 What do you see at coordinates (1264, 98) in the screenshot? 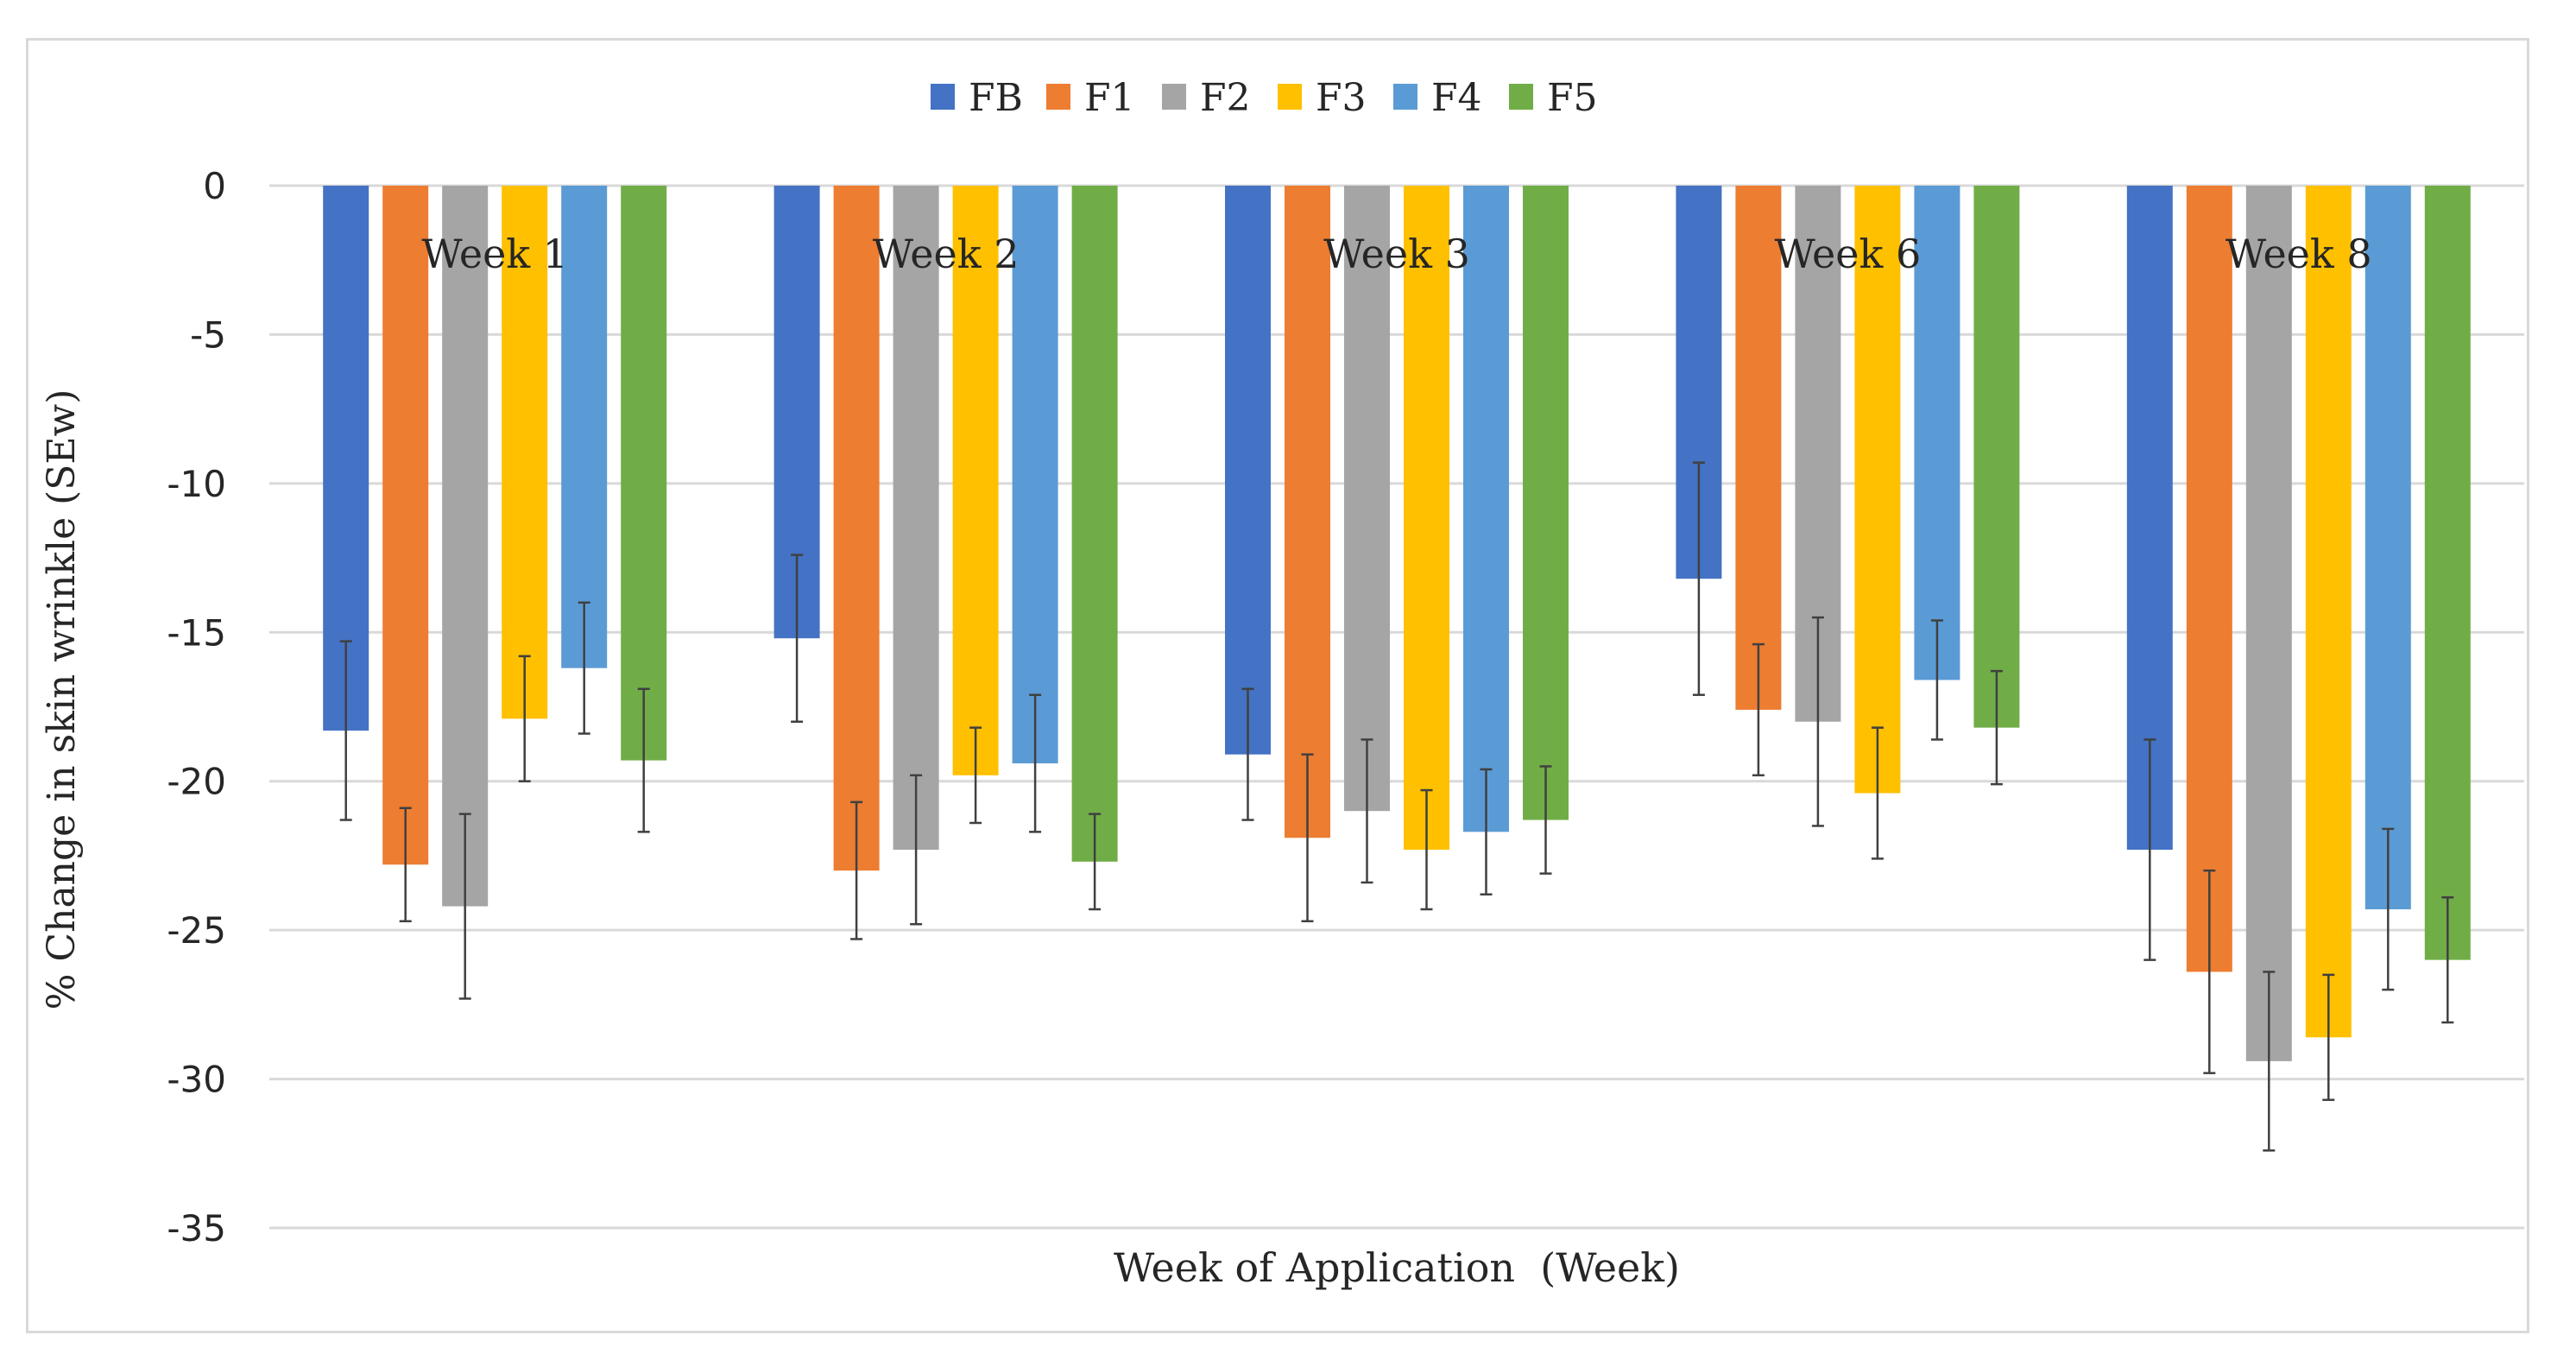
I see `legend: FB F1 F2 F3 F4 F5` at bounding box center [1264, 98].